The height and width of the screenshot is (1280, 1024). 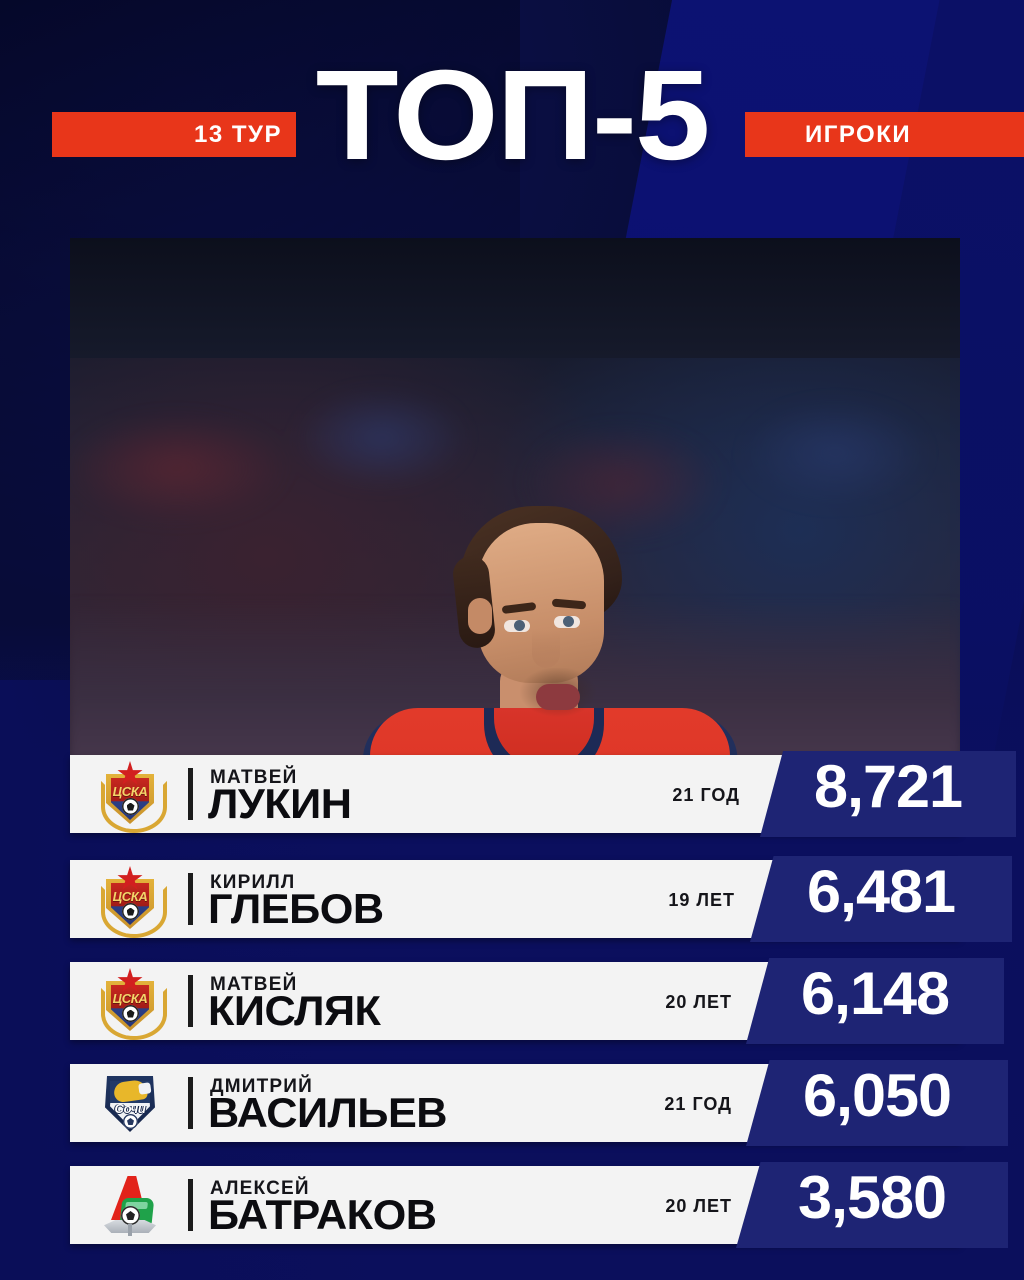 I want to click on table-row: ЦСКА МАТВЕЙ ЛУКИН 21 ГОД 8,721, so click(x=543, y=794).